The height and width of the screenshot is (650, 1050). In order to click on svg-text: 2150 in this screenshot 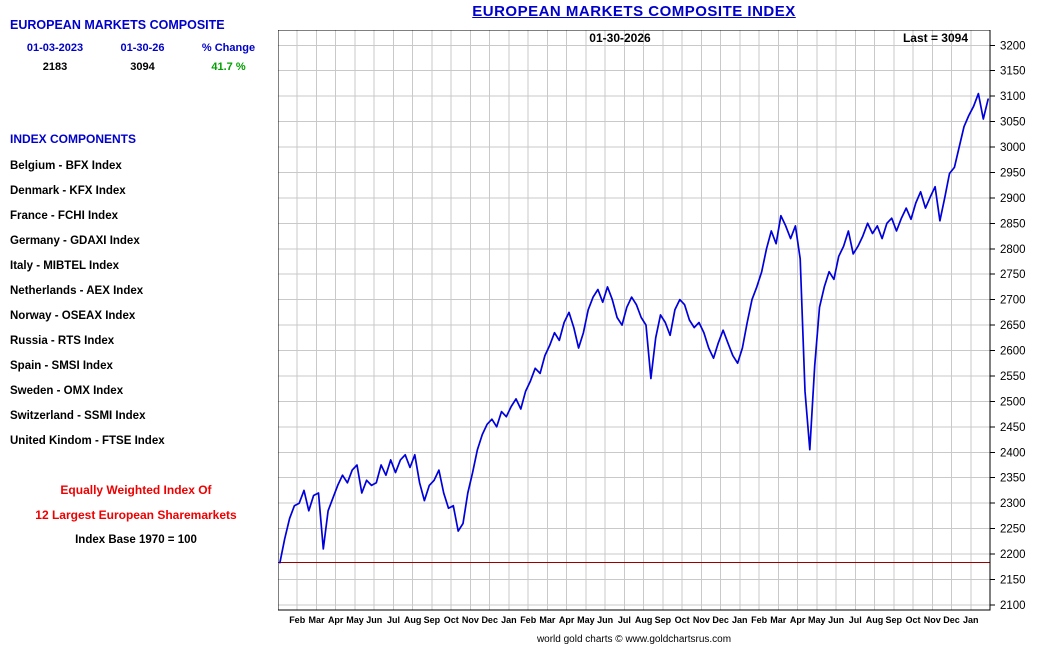, I will do `click(1013, 581)`.